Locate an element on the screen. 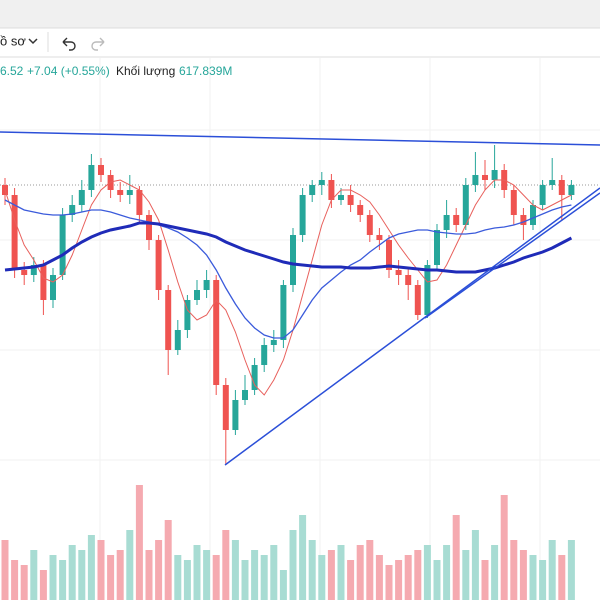 The image size is (600, 605). redo-button is located at coordinates (98, 44).